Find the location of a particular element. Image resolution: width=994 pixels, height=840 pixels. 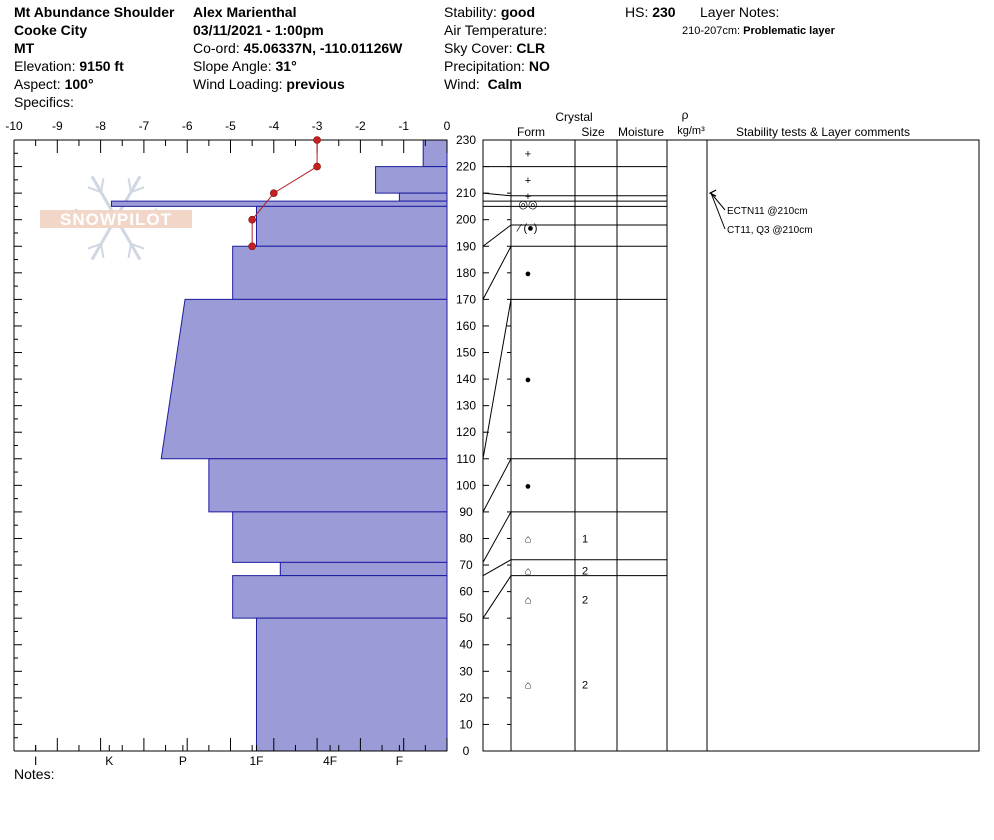

logo-band is located at coordinates (116, 219).